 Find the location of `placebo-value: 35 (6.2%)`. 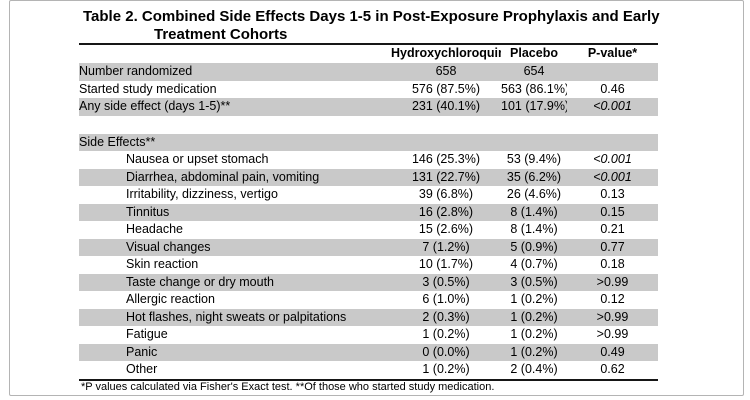

placebo-value: 35 (6.2%) is located at coordinates (534, 177).